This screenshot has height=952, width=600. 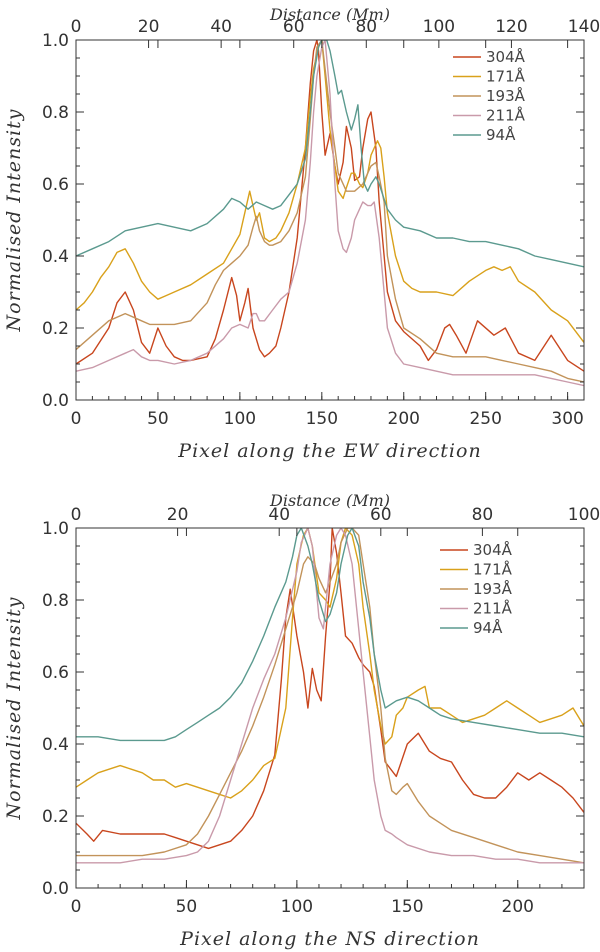 What do you see at coordinates (485, 419) in the screenshot?
I see `x-tick-label: 250` at bounding box center [485, 419].